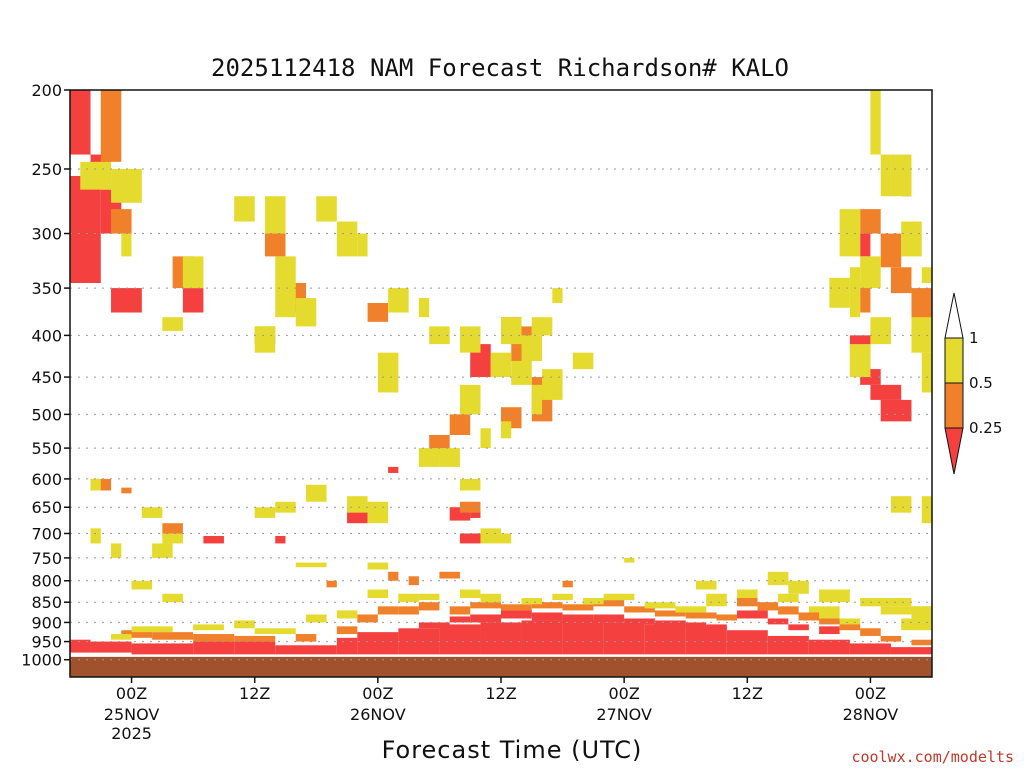 The height and width of the screenshot is (768, 1024). I want to click on y-tick-label: 550, so click(46, 448).